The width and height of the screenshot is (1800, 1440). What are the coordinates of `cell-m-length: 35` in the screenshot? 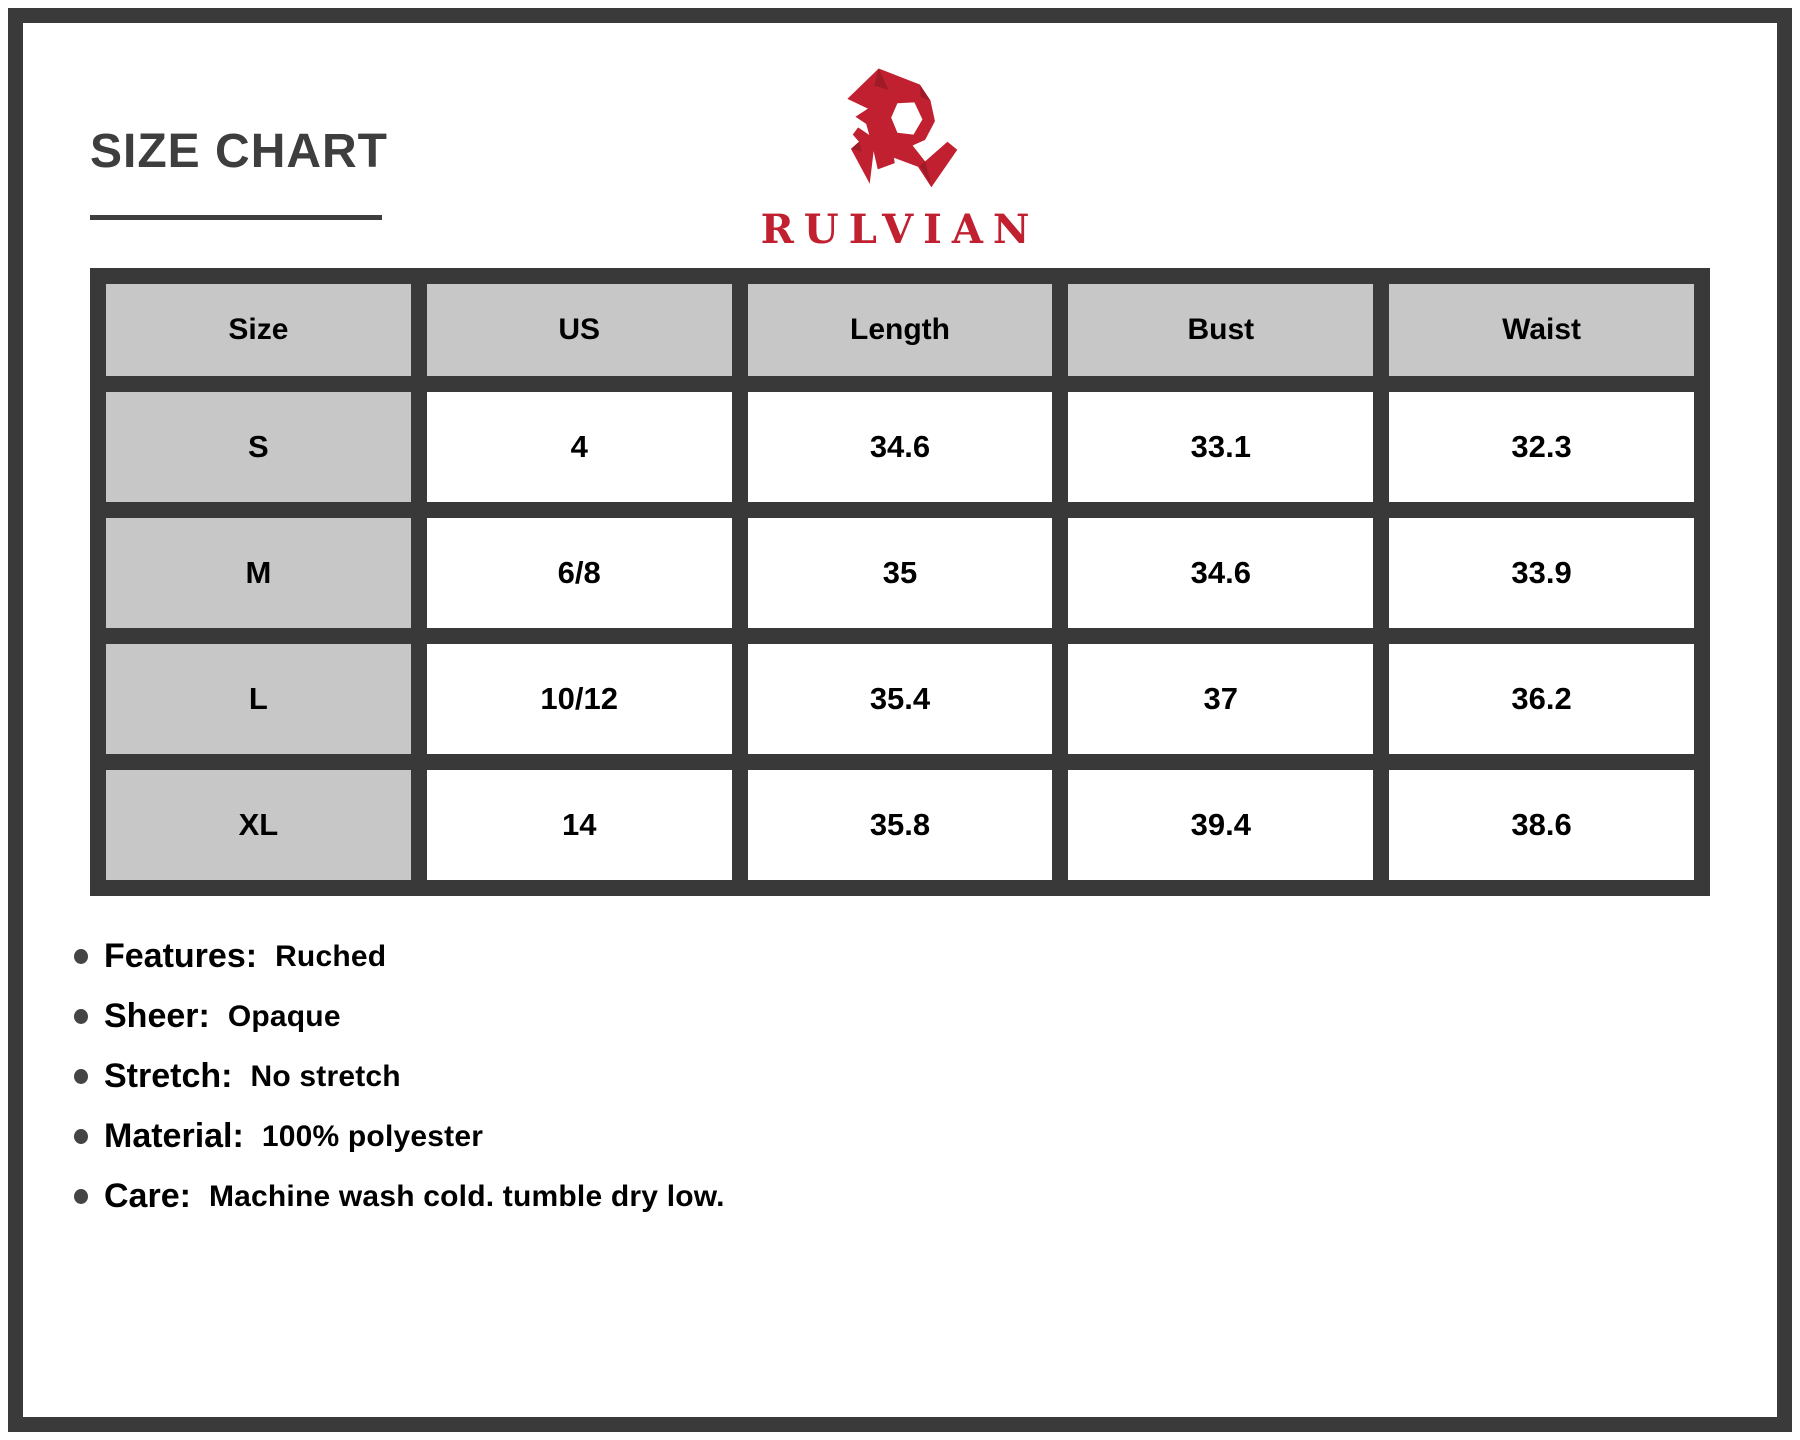 It's located at (900, 573).